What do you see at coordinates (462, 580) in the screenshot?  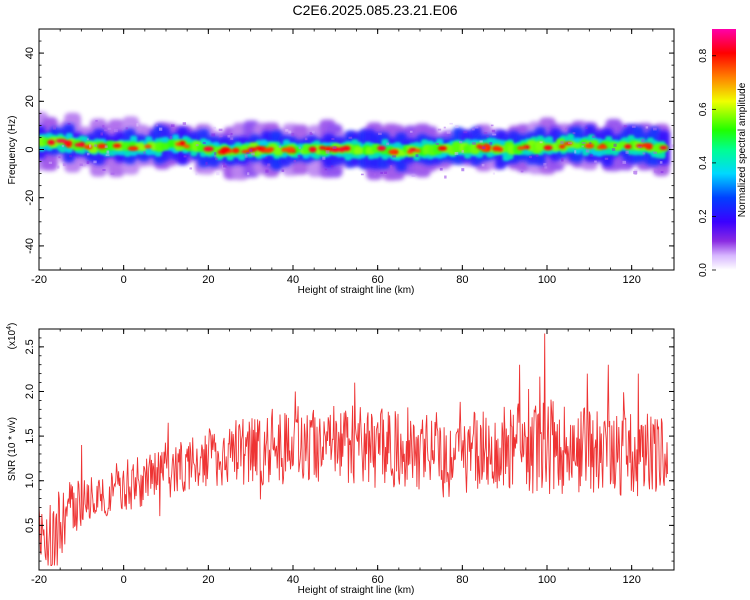 I see `x-tick-label: 80` at bounding box center [462, 580].